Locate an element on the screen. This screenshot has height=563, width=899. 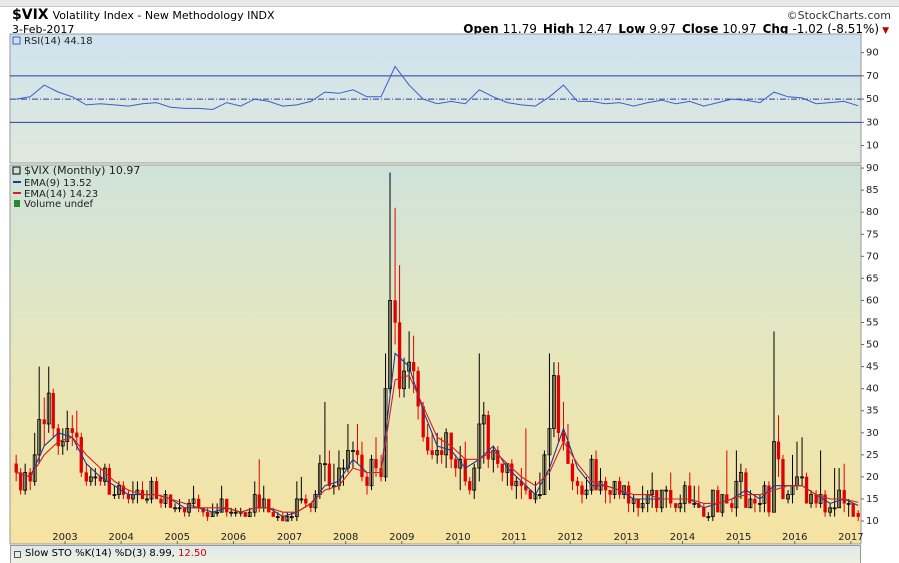
y-tick-label: 55 is located at coordinates (872, 323).